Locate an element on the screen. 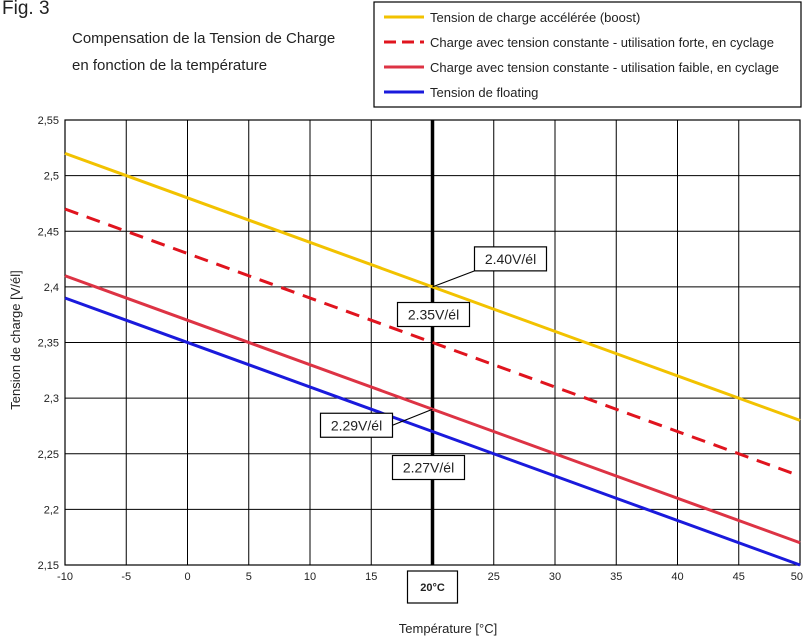 This screenshot has width=805, height=639. y-tick-label: 2,15 is located at coordinates (48, 566).